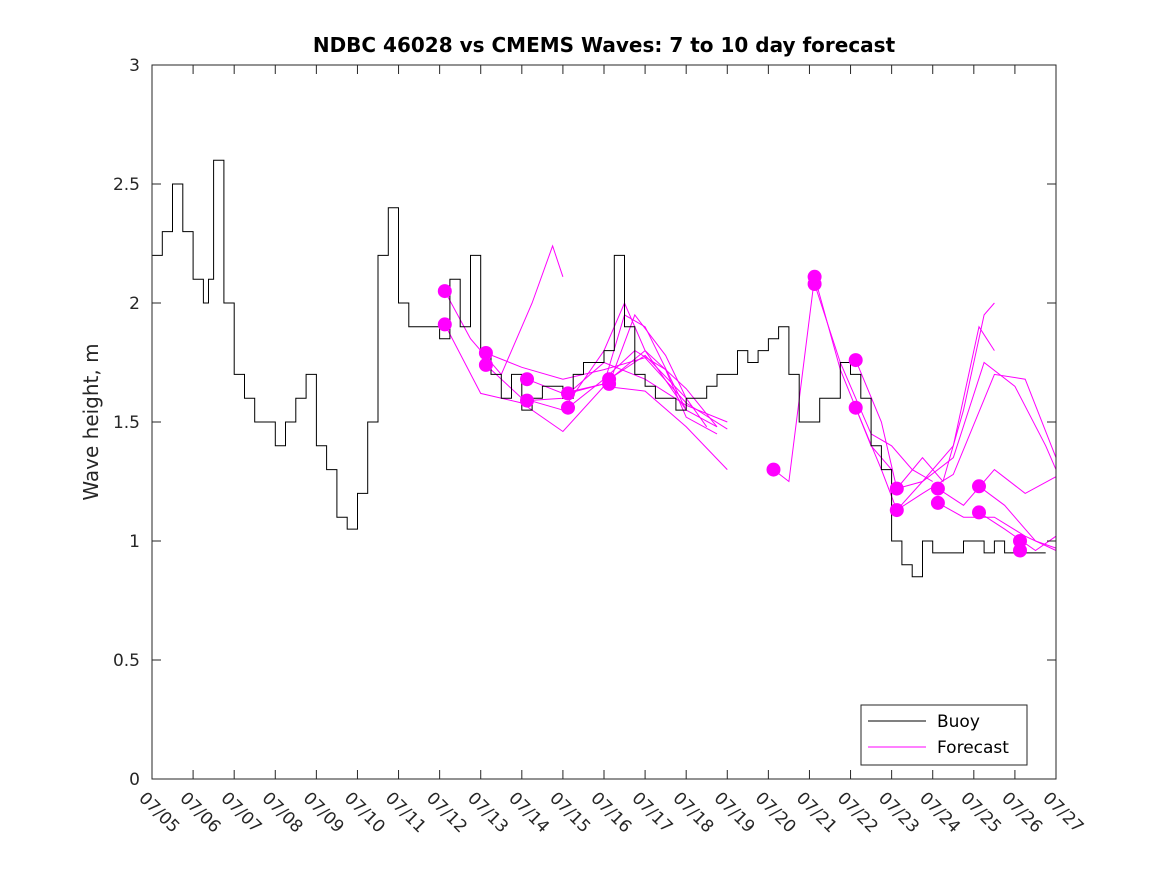  I want to click on legend: Buoy Forecast, so click(944, 735).